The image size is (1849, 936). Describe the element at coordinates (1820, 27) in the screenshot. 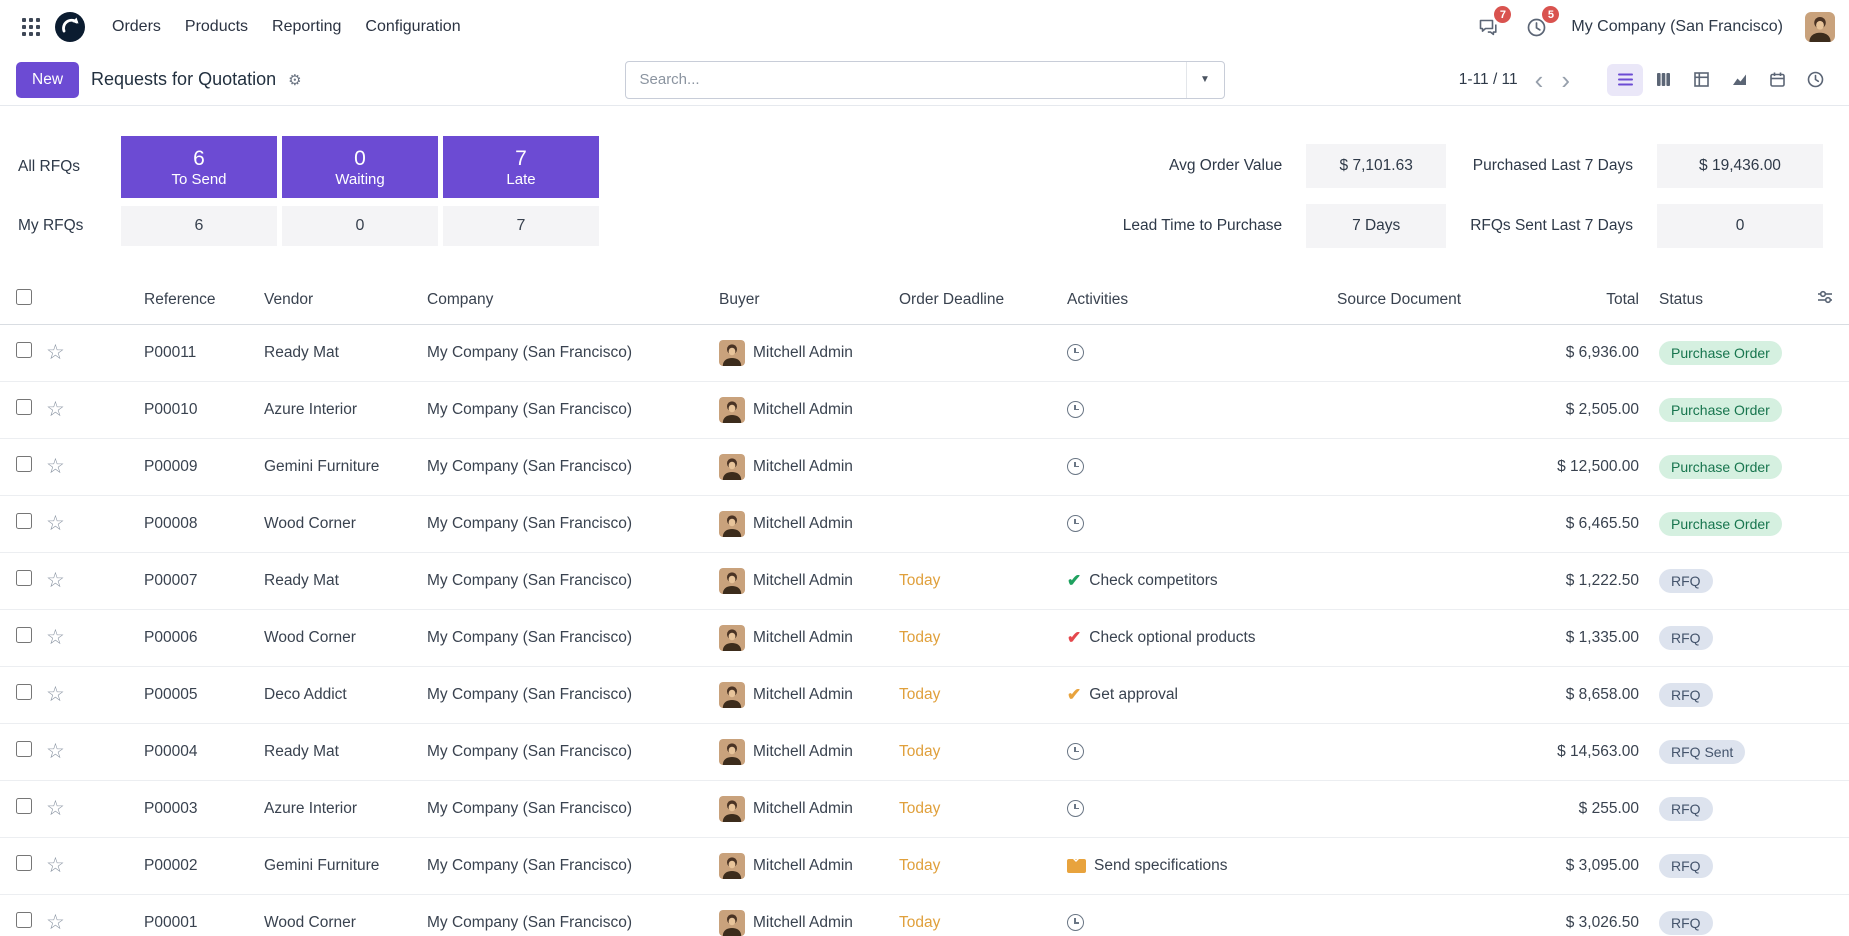

I see `user-avatar` at that location.